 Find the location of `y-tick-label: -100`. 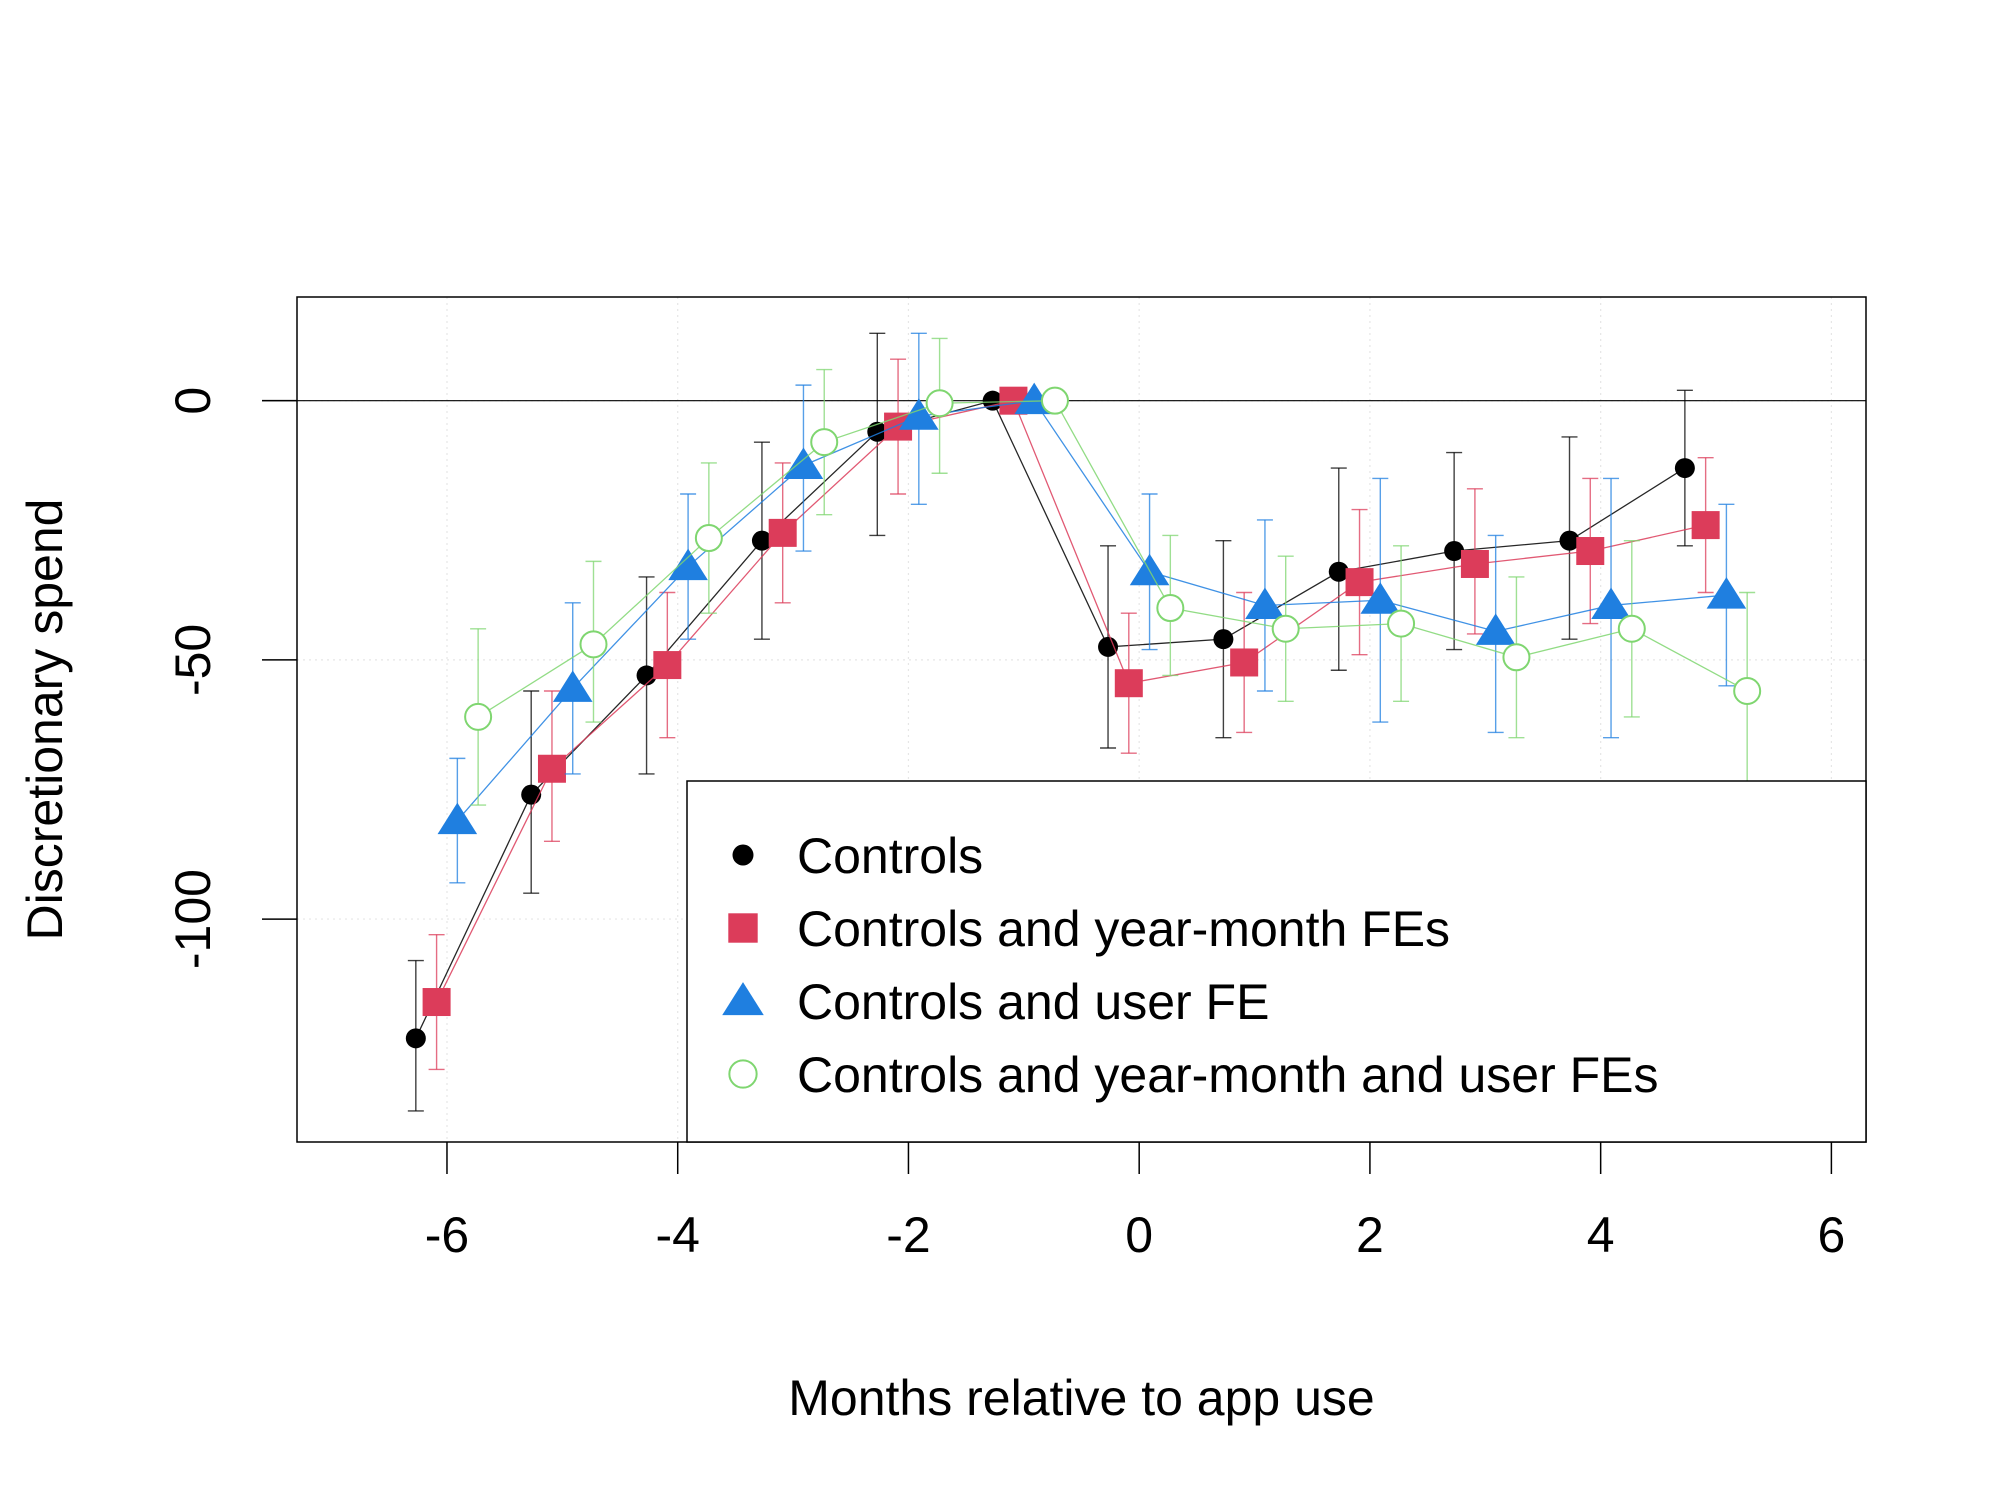

y-tick-label: -100 is located at coordinates (193, 919).